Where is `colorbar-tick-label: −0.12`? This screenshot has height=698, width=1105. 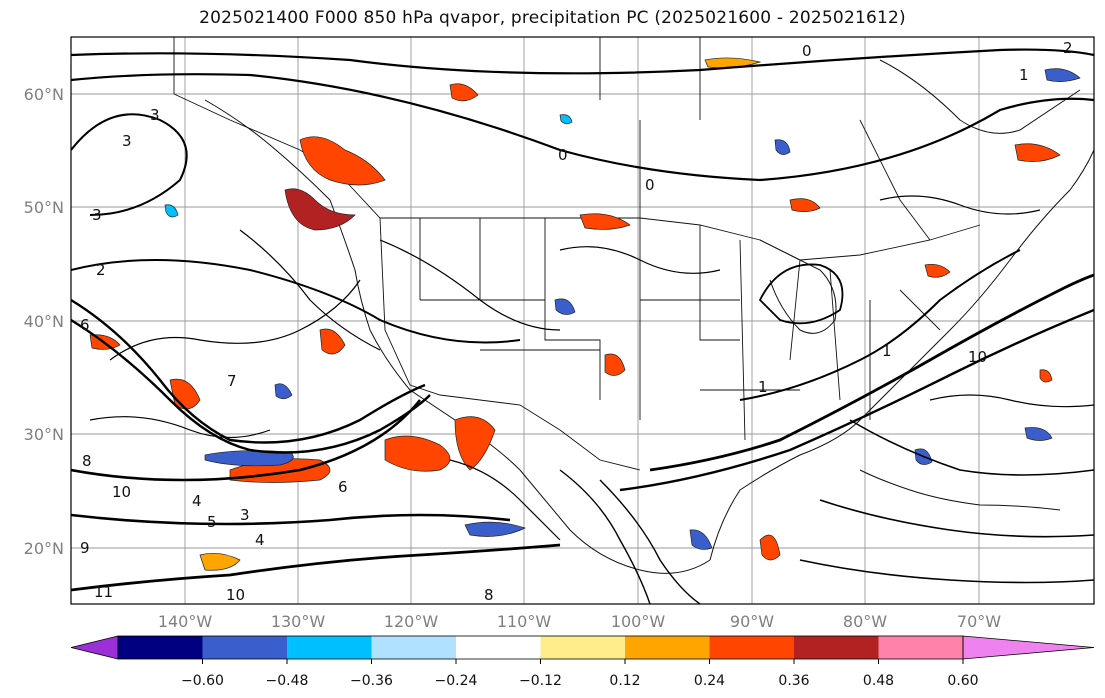
colorbar-tick-label: −0.12 is located at coordinates (540, 681).